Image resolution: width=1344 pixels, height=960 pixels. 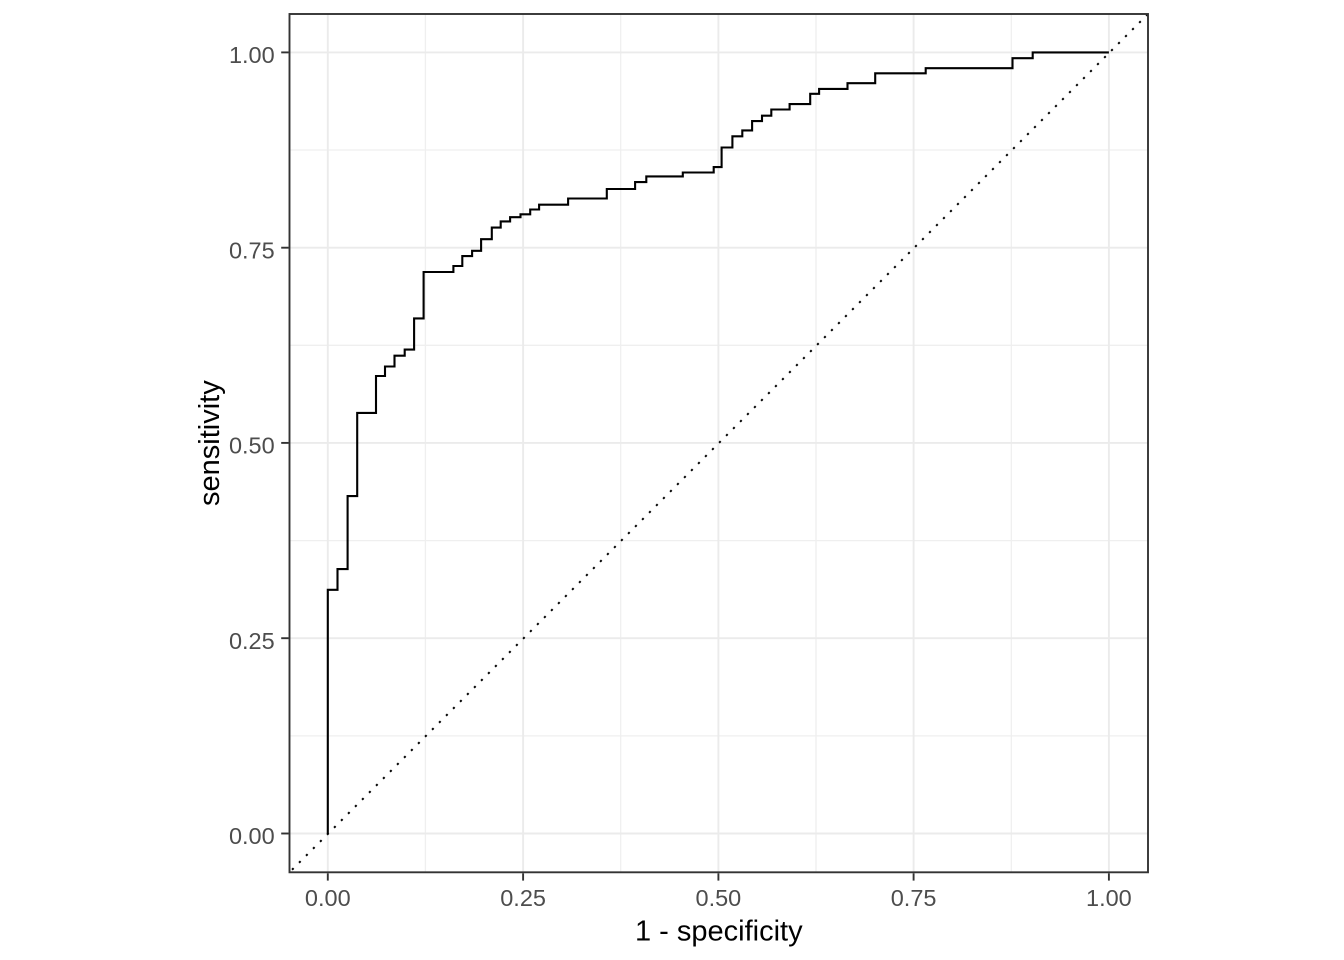 I want to click on svg-text: sensitivity, so click(x=210, y=443).